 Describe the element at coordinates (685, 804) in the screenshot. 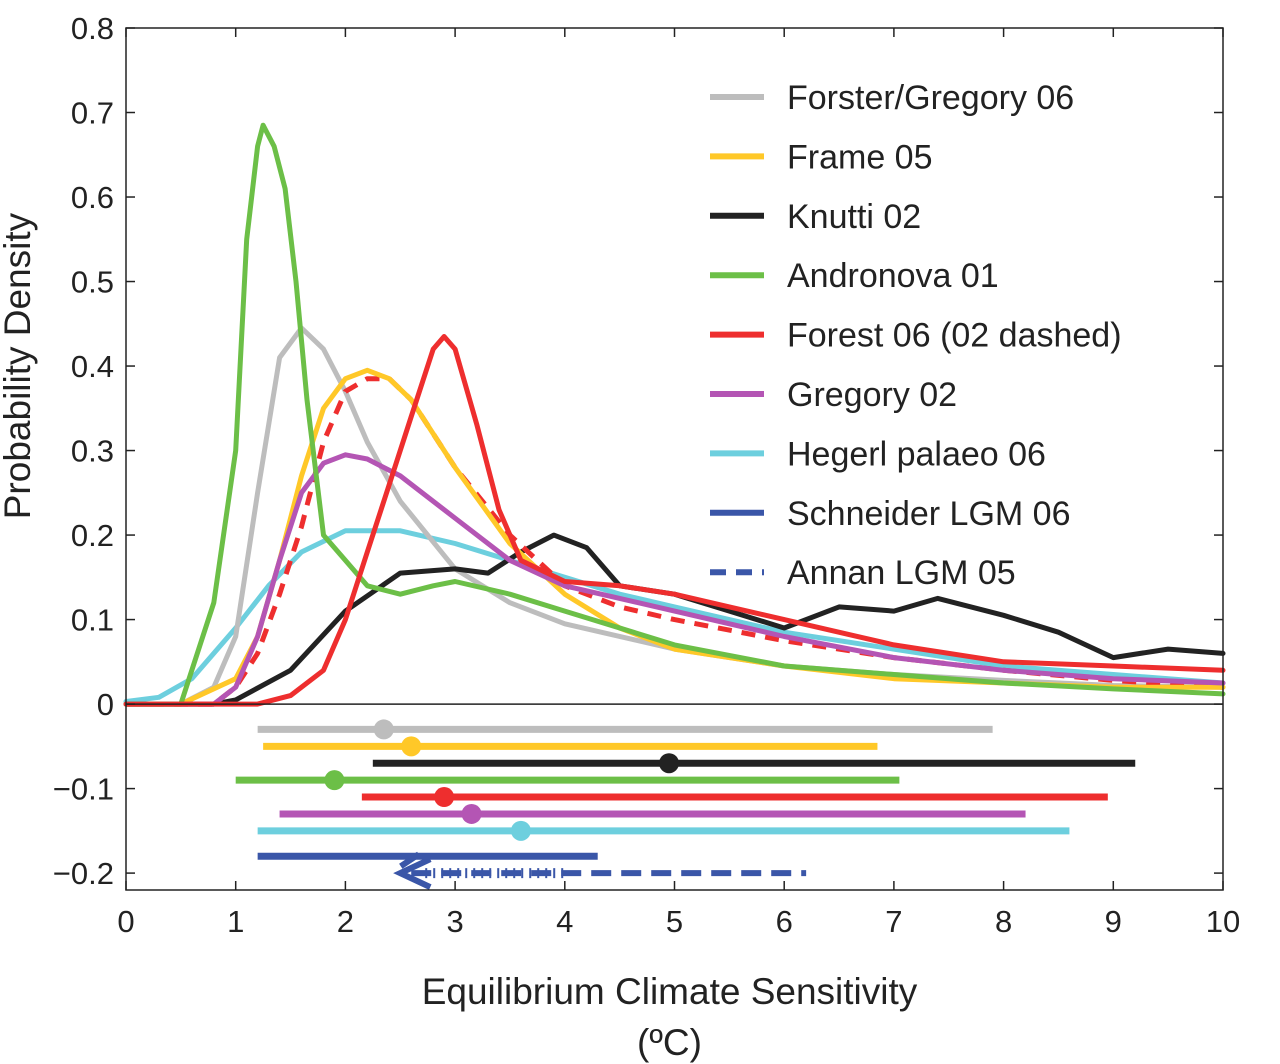

I see `range-layer` at that location.